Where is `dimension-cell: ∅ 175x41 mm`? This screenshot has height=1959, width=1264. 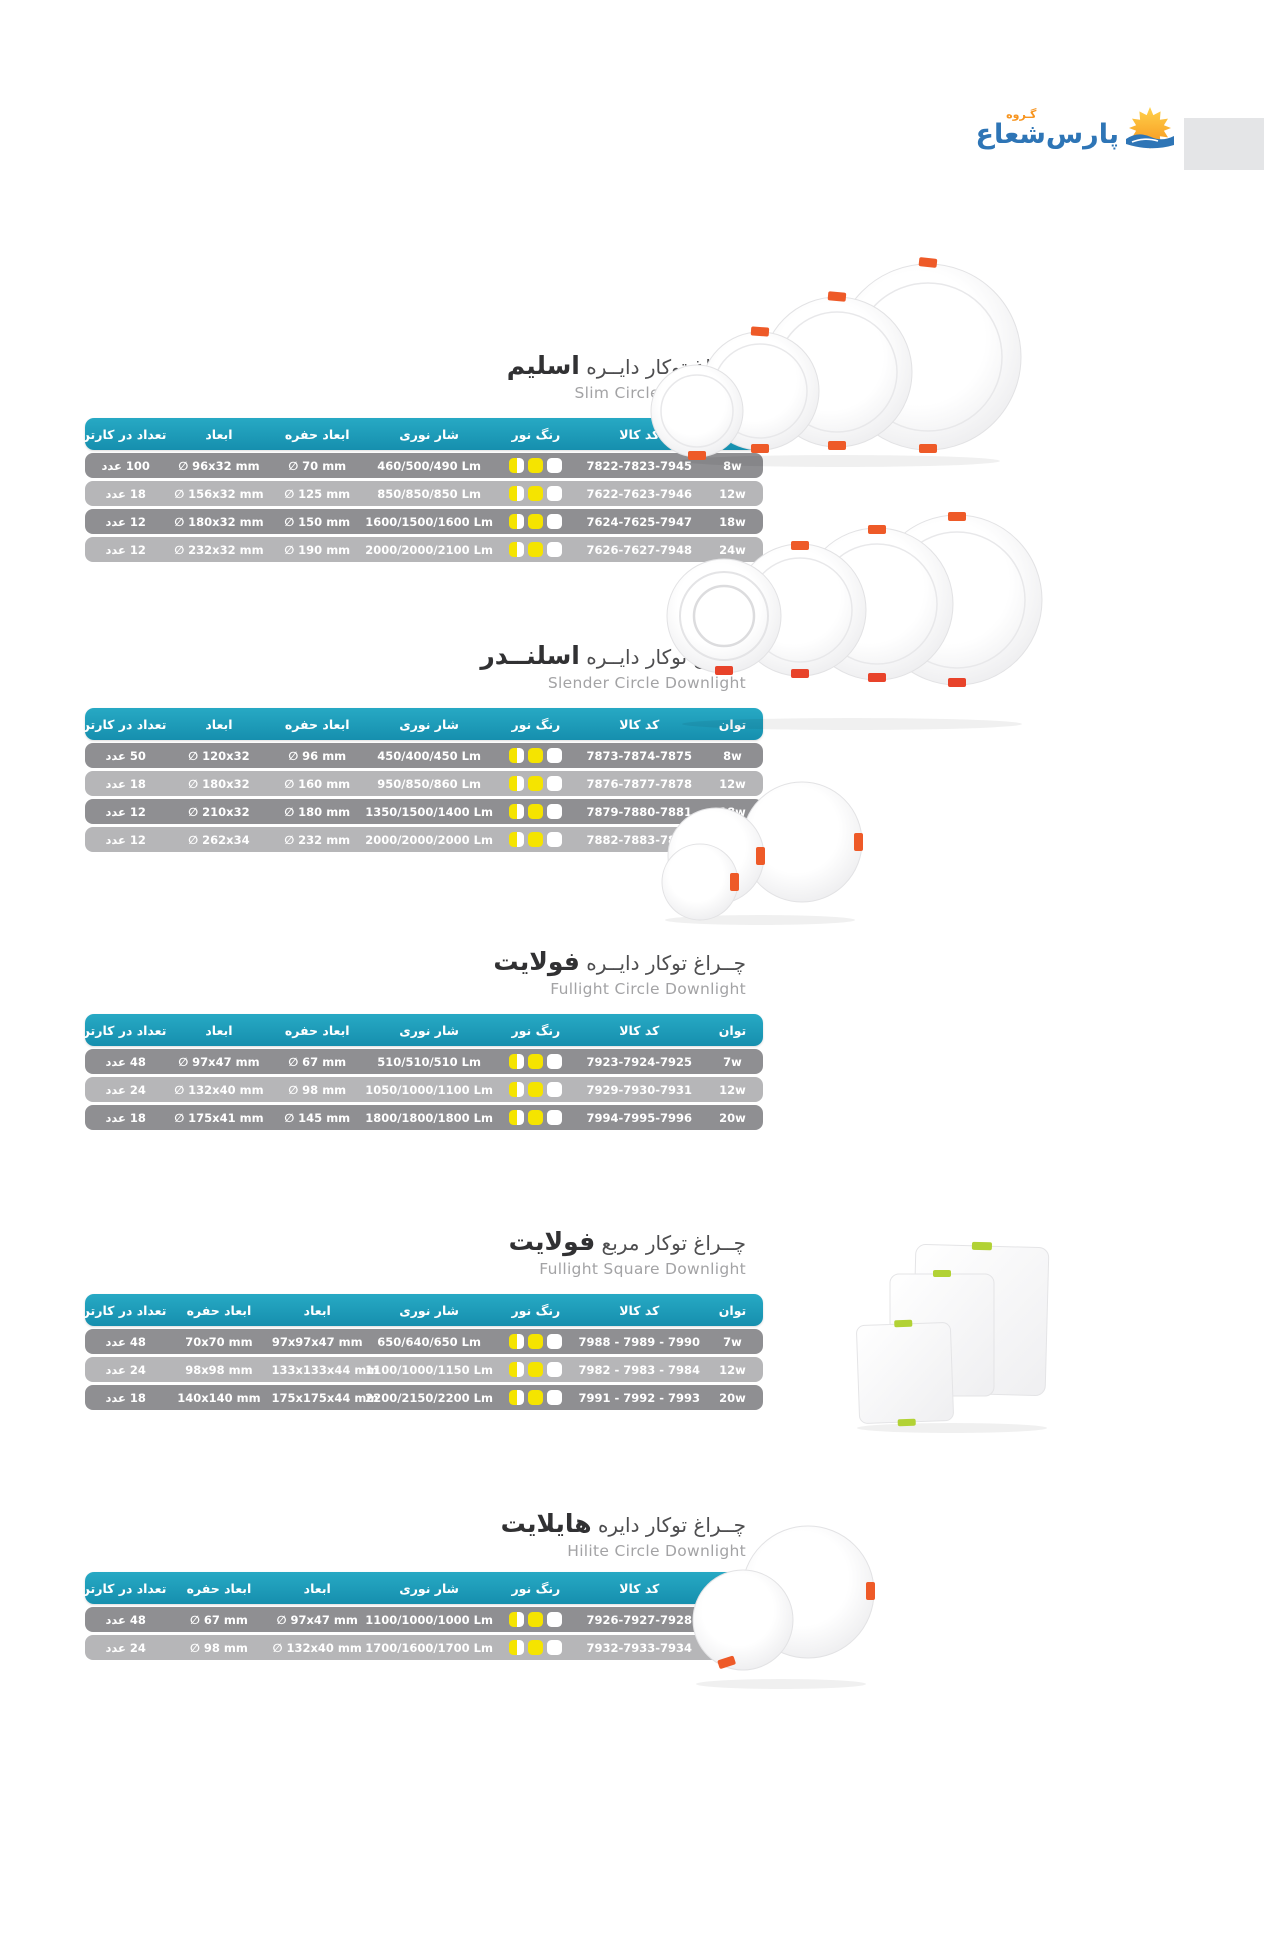 dimension-cell: ∅ 175x41 mm is located at coordinates (219, 1117).